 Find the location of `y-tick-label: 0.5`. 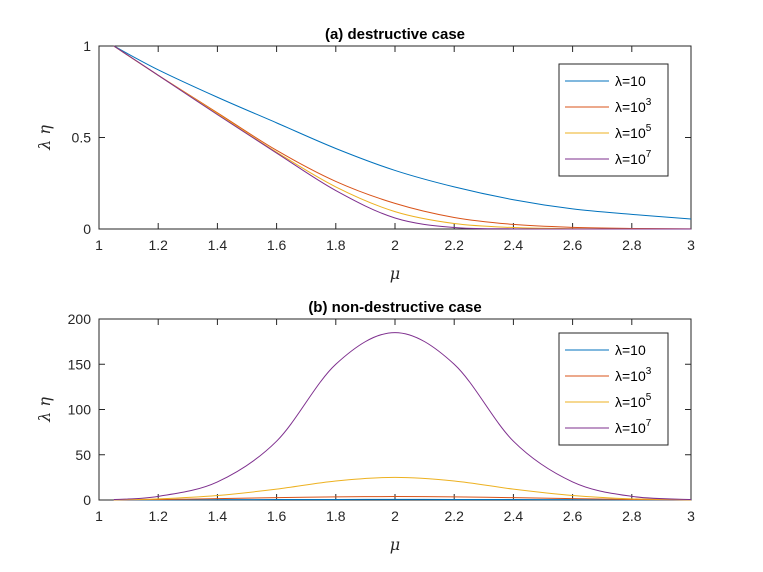

y-tick-label: 0.5 is located at coordinates (82, 138).